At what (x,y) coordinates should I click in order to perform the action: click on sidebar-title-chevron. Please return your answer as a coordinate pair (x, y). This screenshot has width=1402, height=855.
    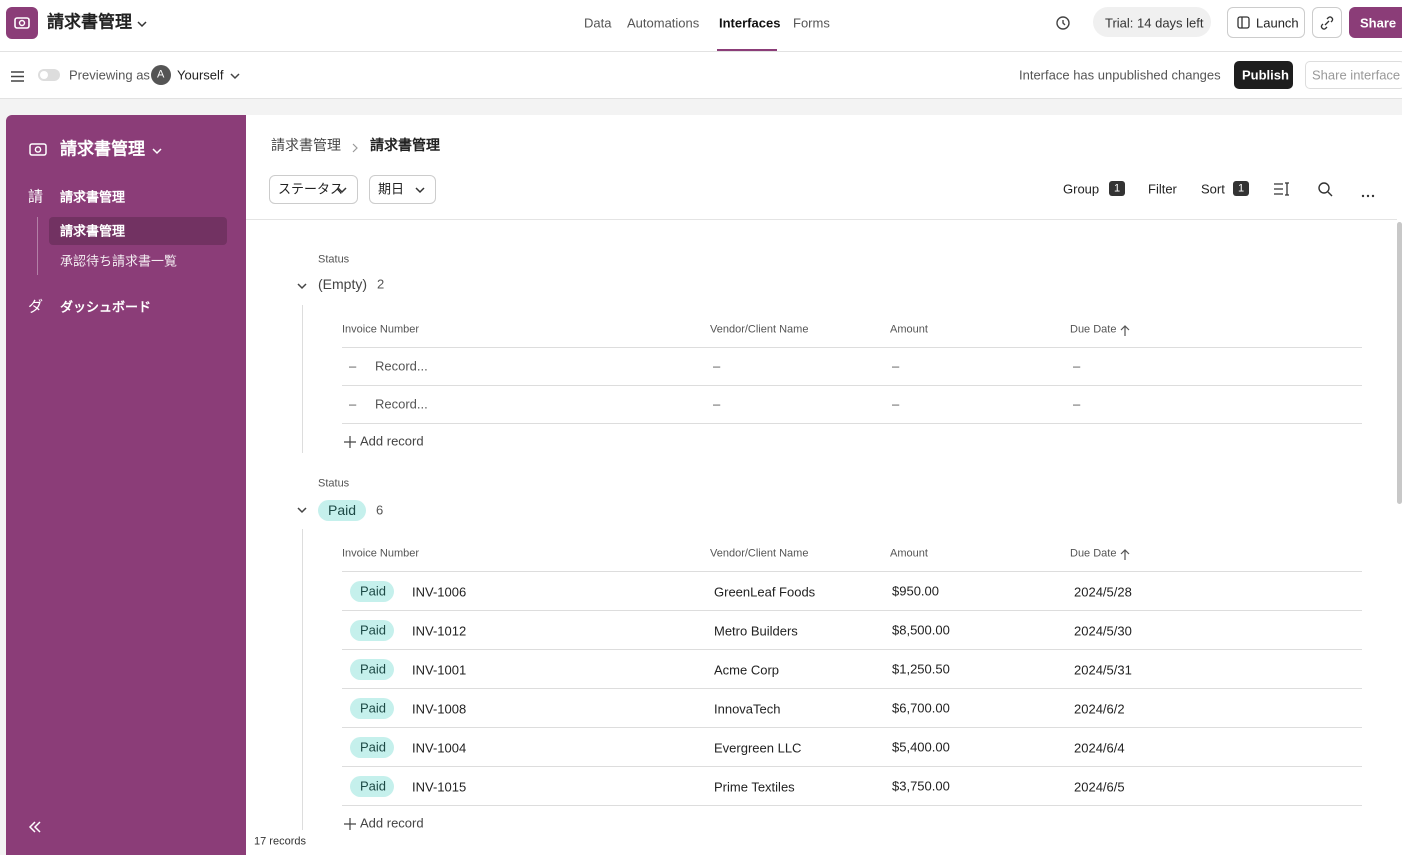
    Looking at the image, I should click on (157, 150).